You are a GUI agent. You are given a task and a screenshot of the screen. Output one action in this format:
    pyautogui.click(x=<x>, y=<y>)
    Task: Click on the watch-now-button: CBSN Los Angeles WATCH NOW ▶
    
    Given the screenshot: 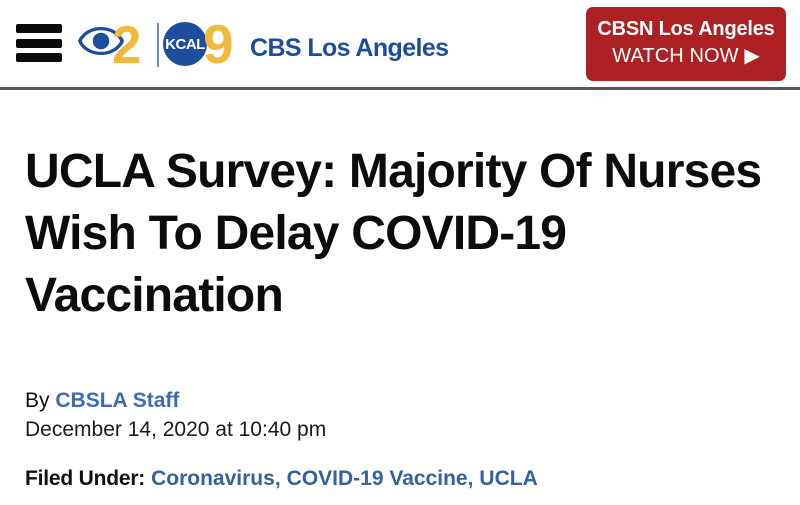 What is the action you would take?
    pyautogui.click(x=686, y=44)
    